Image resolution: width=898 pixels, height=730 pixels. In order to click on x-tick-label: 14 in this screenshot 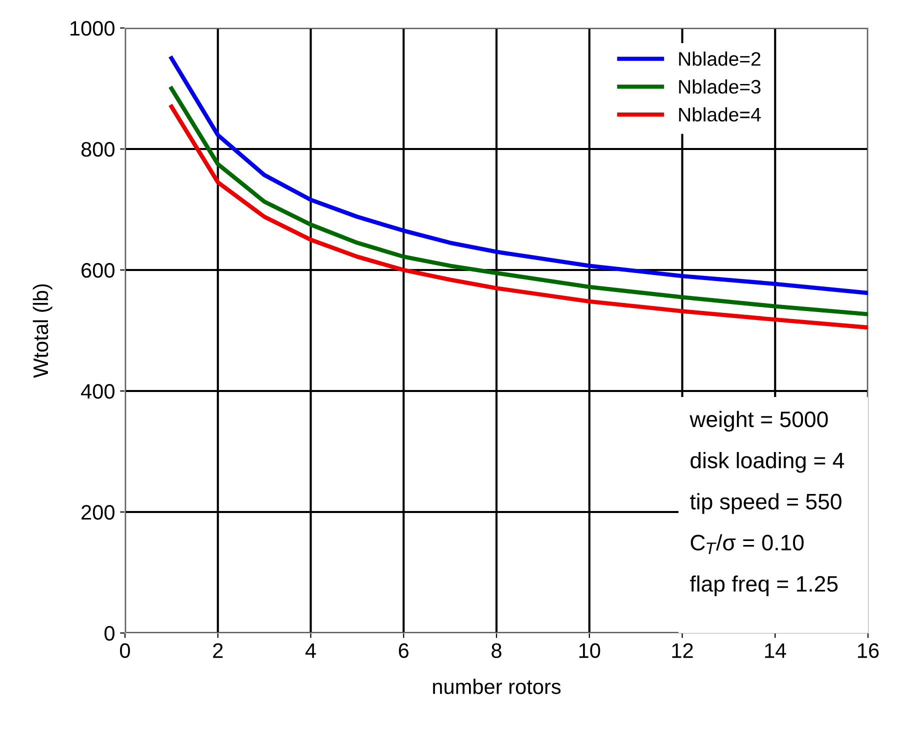, I will do `click(775, 650)`.